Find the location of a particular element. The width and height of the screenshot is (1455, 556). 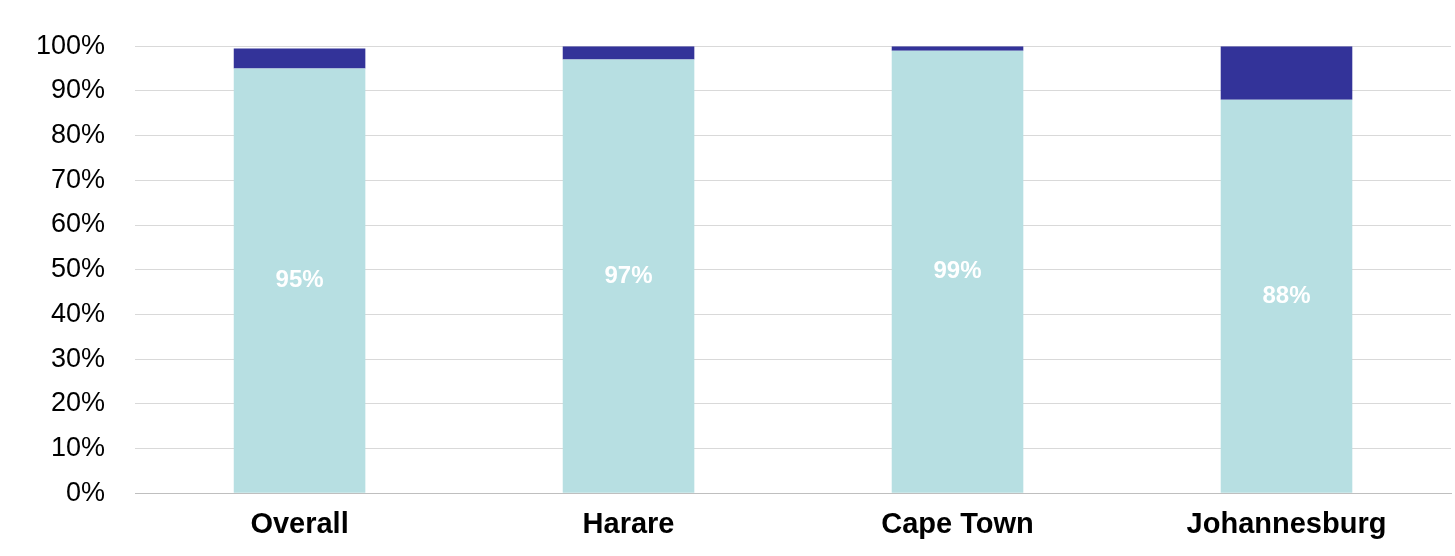

y-tick-label: 10% is located at coordinates (78, 446).